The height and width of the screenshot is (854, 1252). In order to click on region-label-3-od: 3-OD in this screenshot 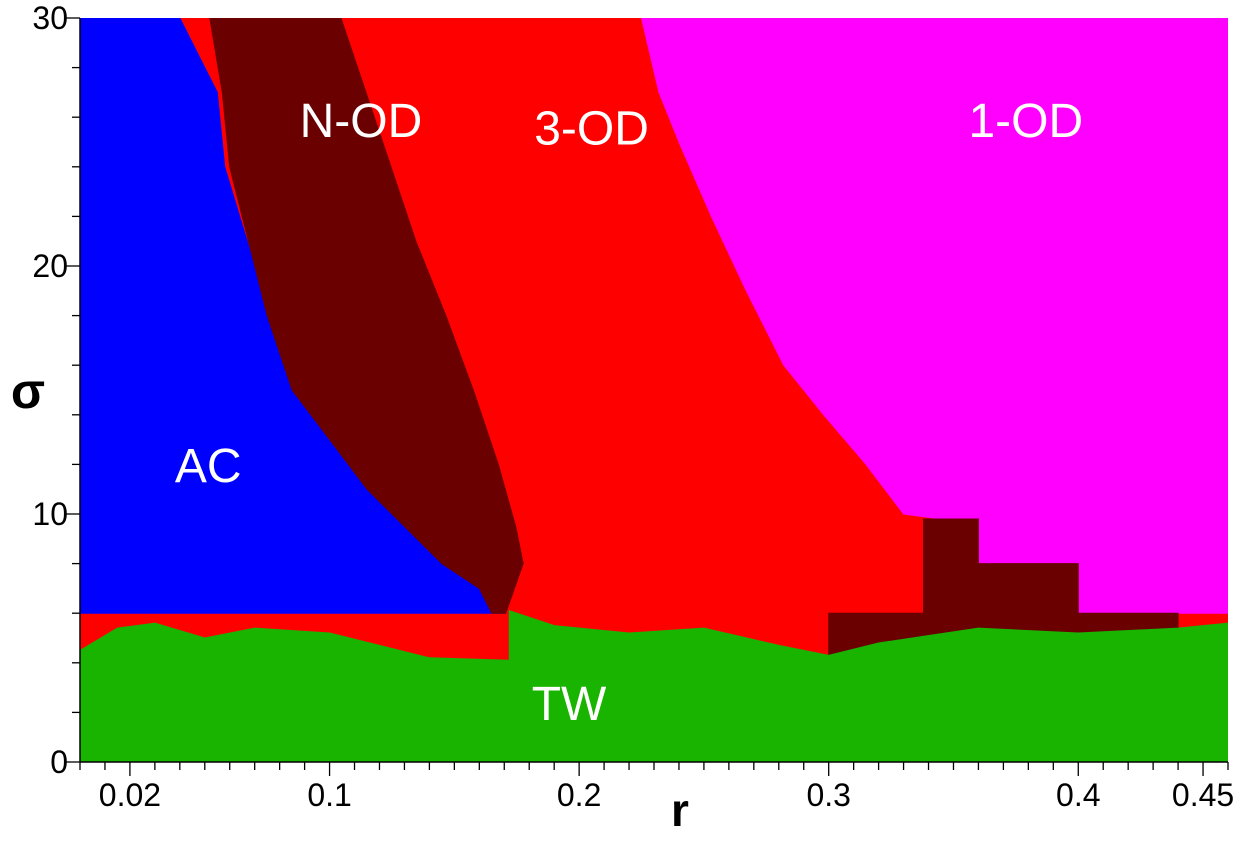, I will do `click(591, 128)`.